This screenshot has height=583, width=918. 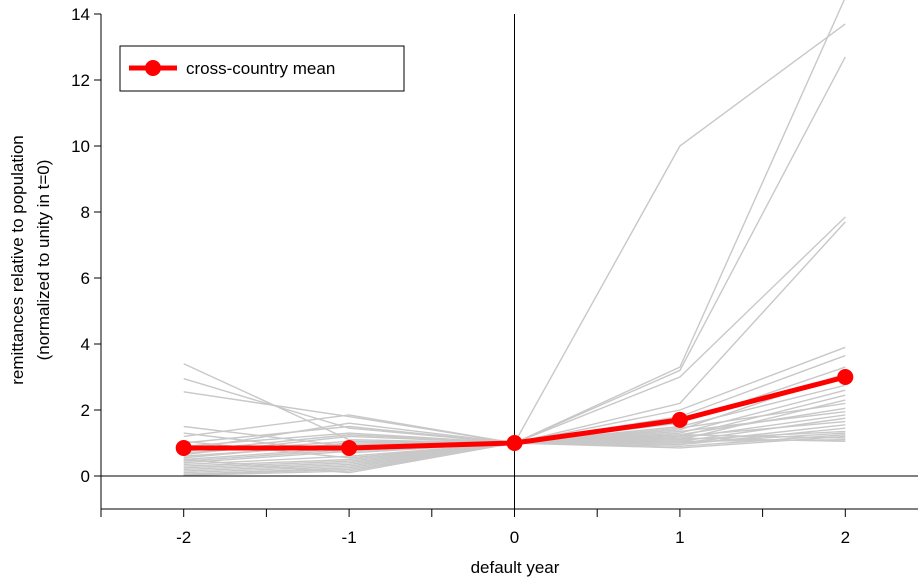 What do you see at coordinates (349, 537) in the screenshot?
I see `x-tick-label: -1` at bounding box center [349, 537].